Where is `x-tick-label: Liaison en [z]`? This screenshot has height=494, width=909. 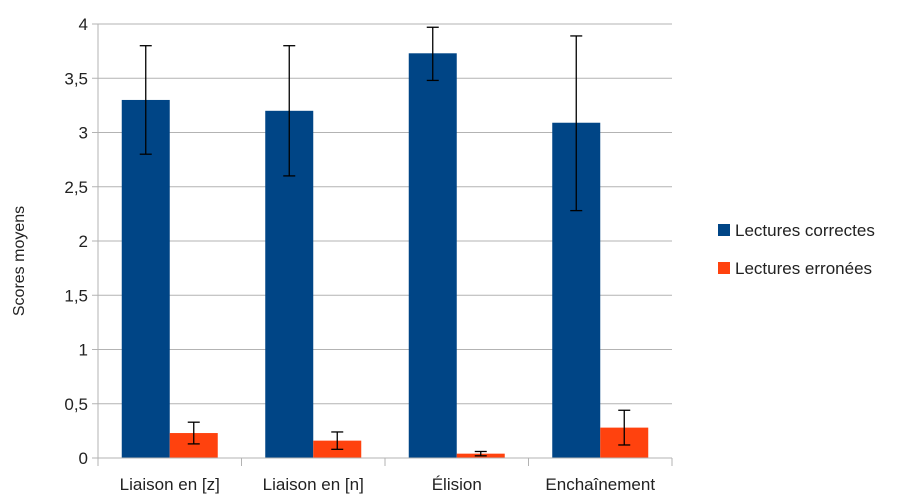 x-tick-label: Liaison en [z] is located at coordinates (170, 484).